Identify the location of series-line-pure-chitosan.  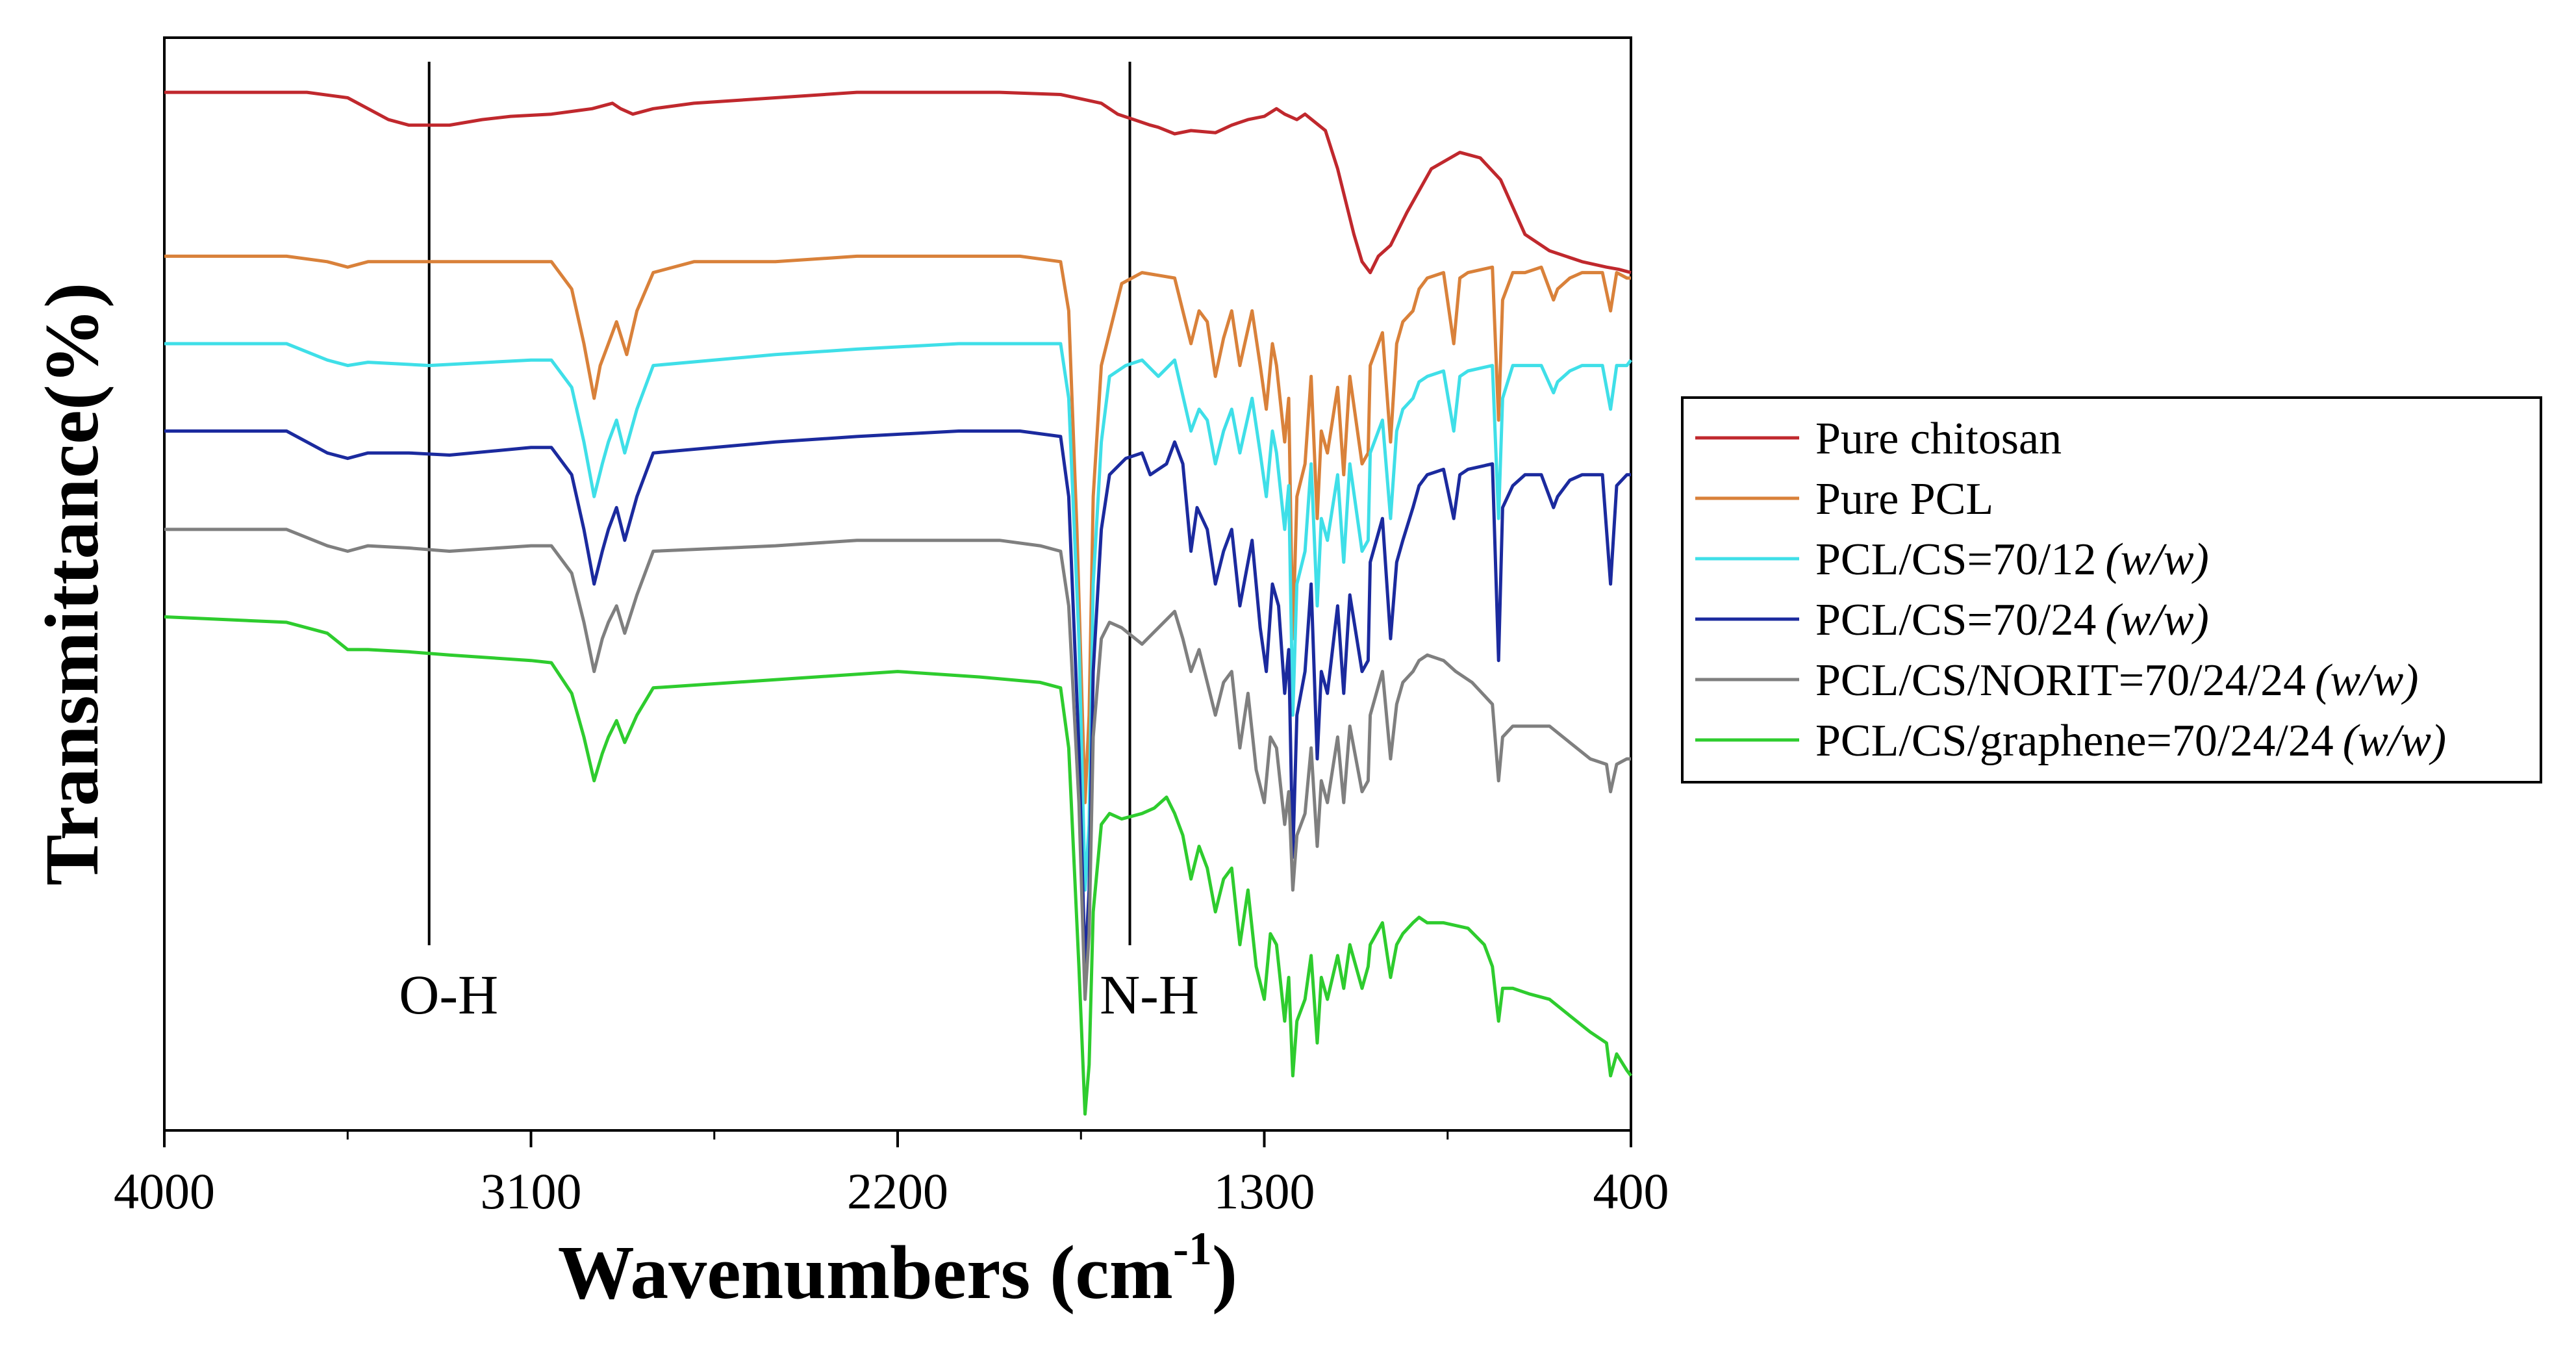
(898, 182).